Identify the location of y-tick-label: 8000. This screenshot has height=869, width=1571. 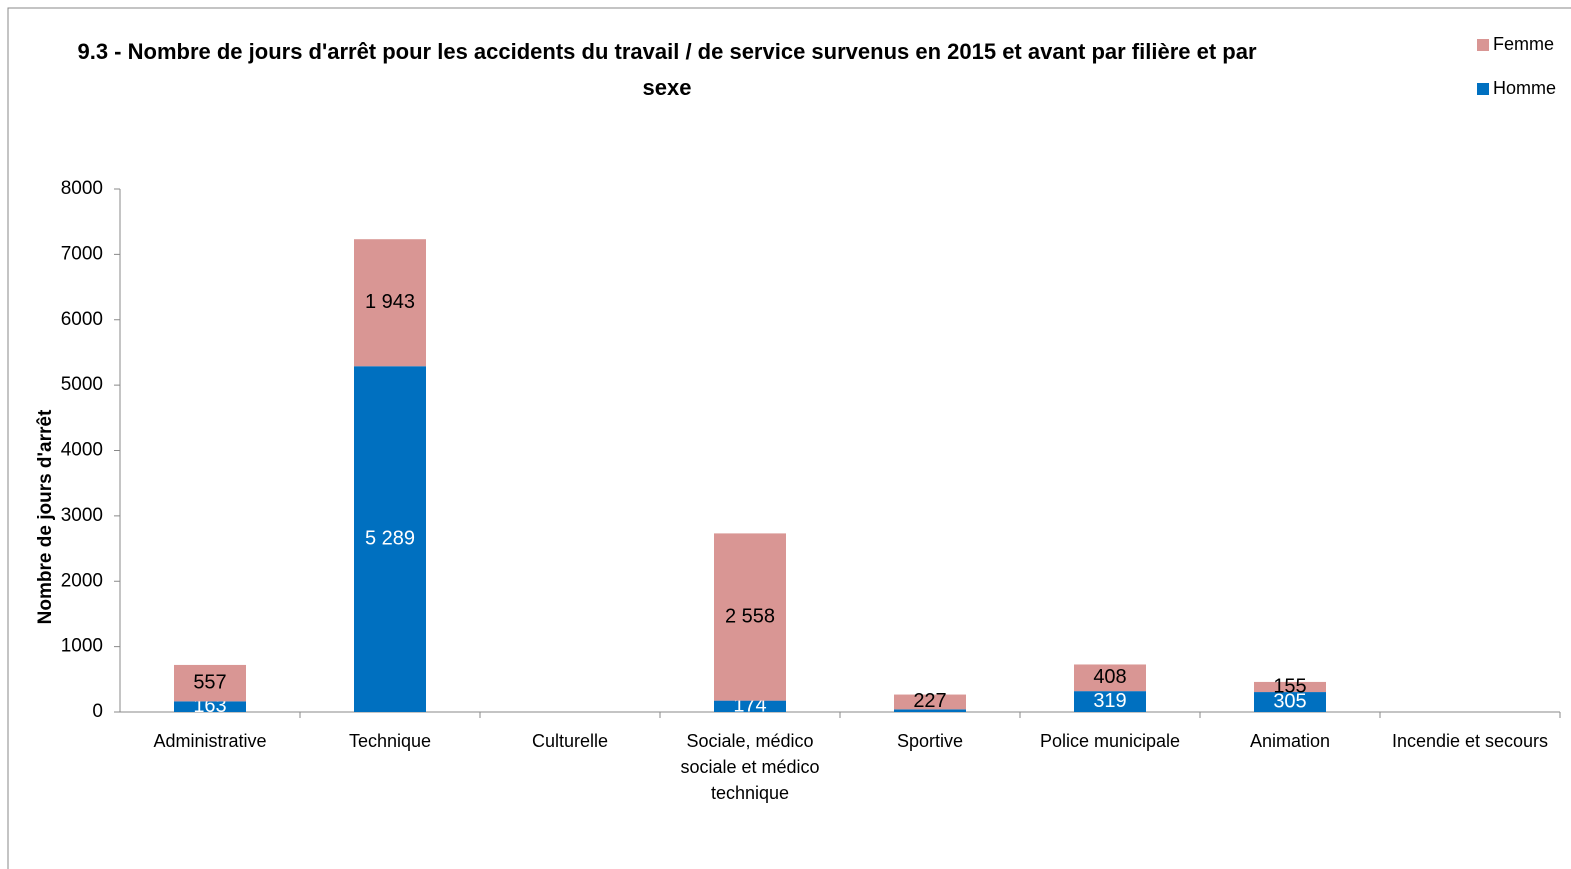
(82, 188).